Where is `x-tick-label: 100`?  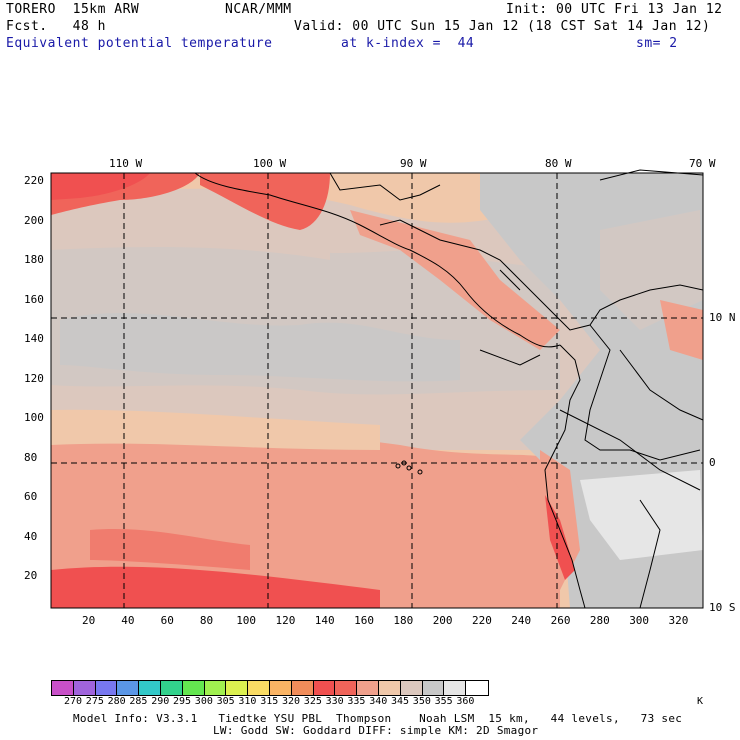
x-tick-label: 100 is located at coordinates (246, 620).